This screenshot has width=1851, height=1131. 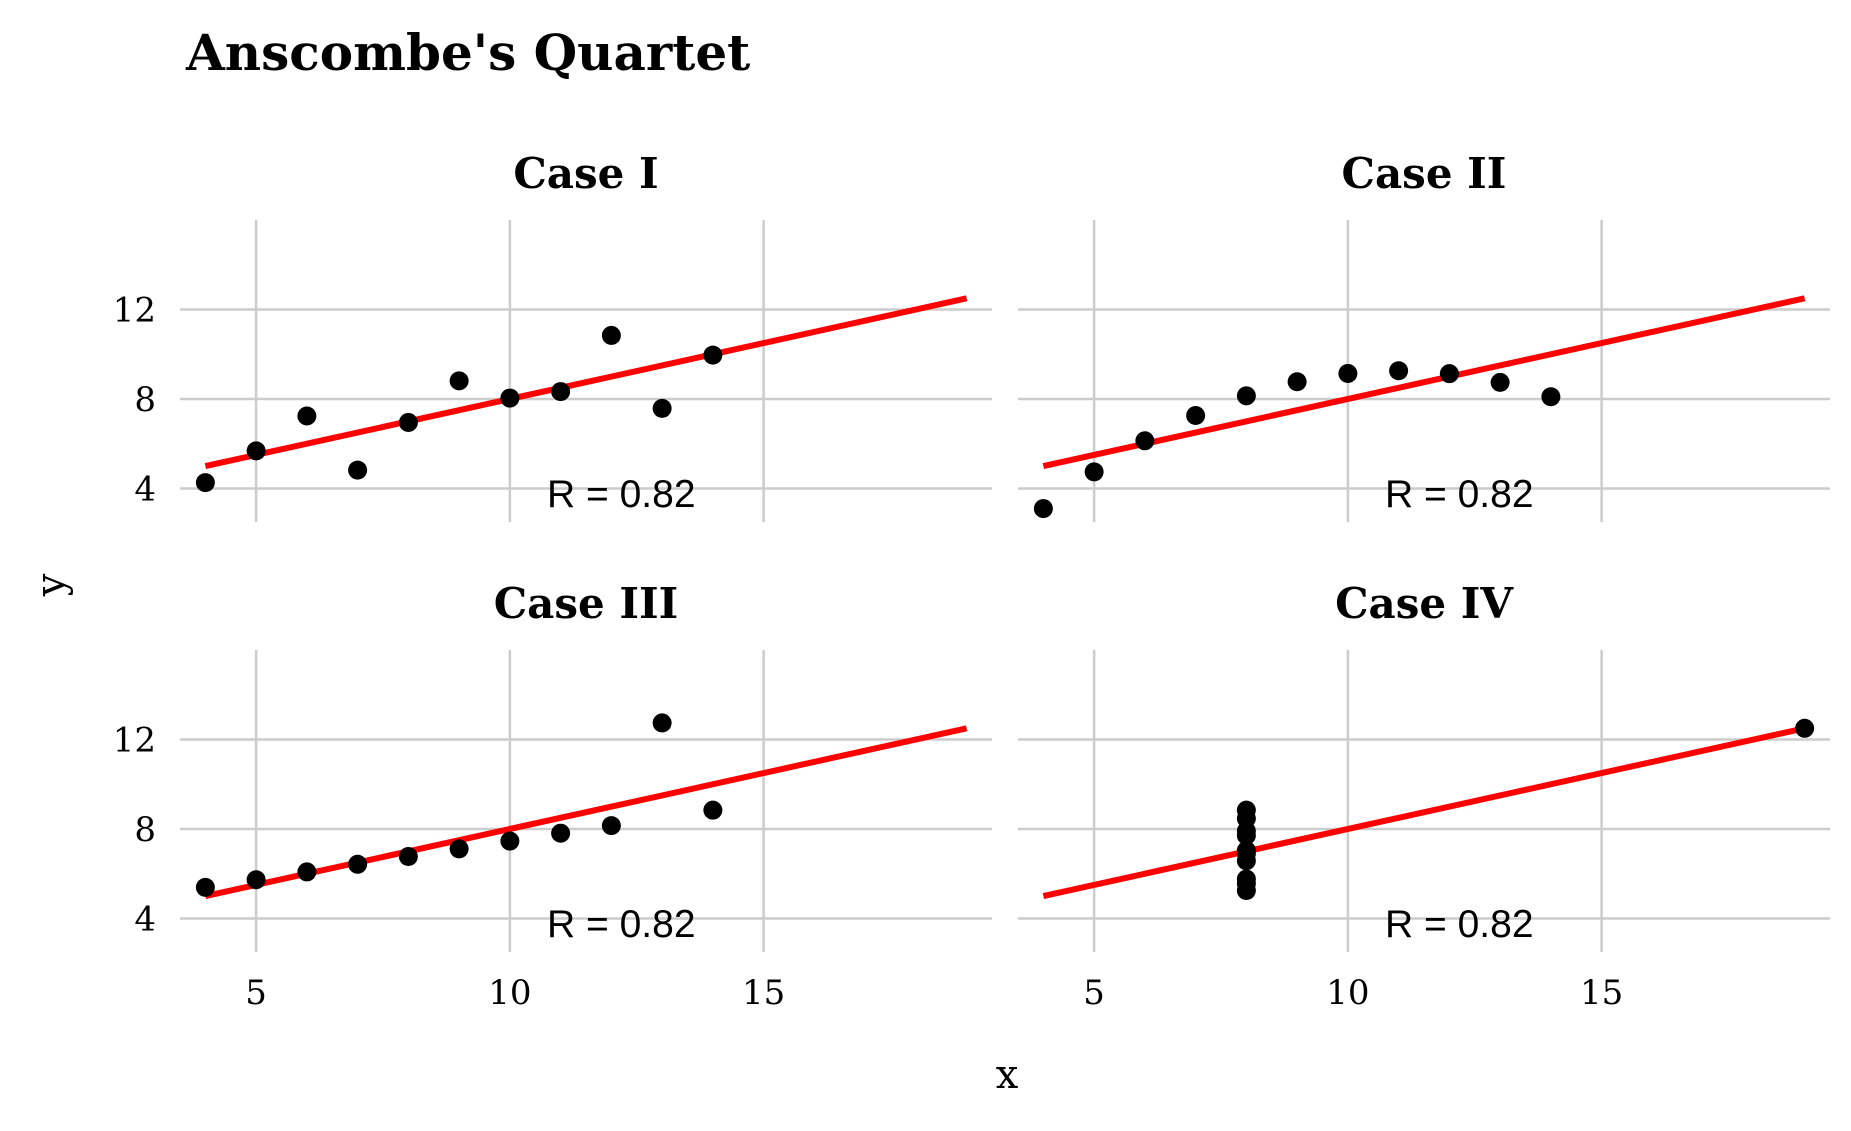 I want to click on x-axis-title: x, so click(x=1007, y=1075).